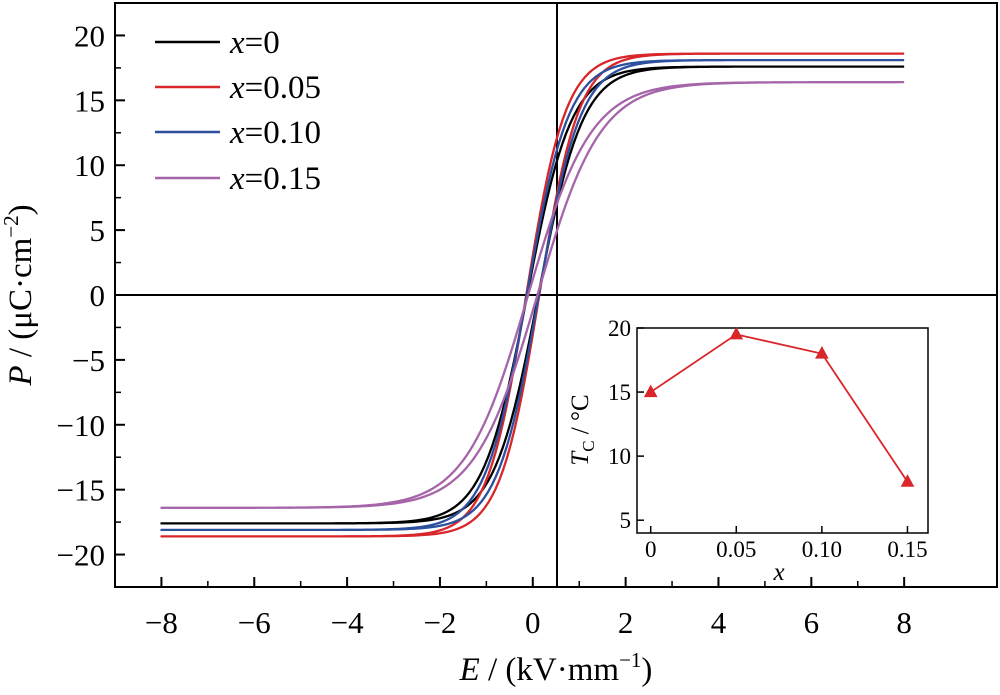 The height and width of the screenshot is (695, 1000). I want to click on inset-x-tick-label: 0, so click(651, 549).